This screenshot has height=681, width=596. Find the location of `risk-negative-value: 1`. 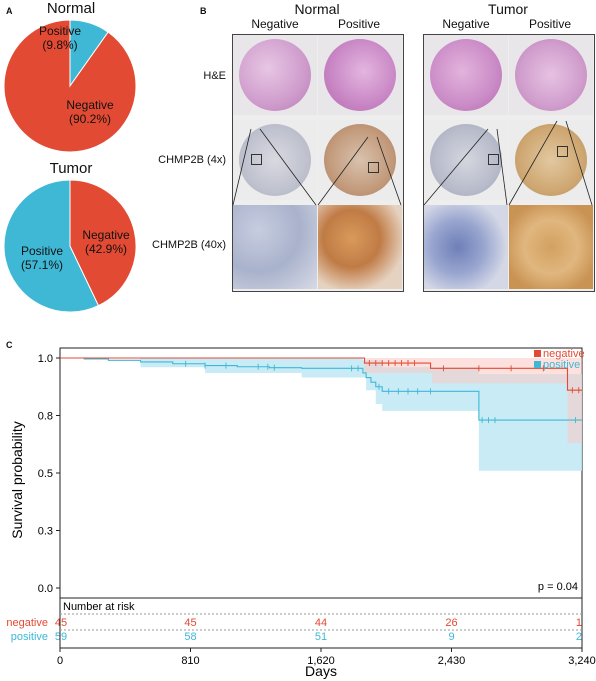

risk-negative-value: 1 is located at coordinates (579, 623).